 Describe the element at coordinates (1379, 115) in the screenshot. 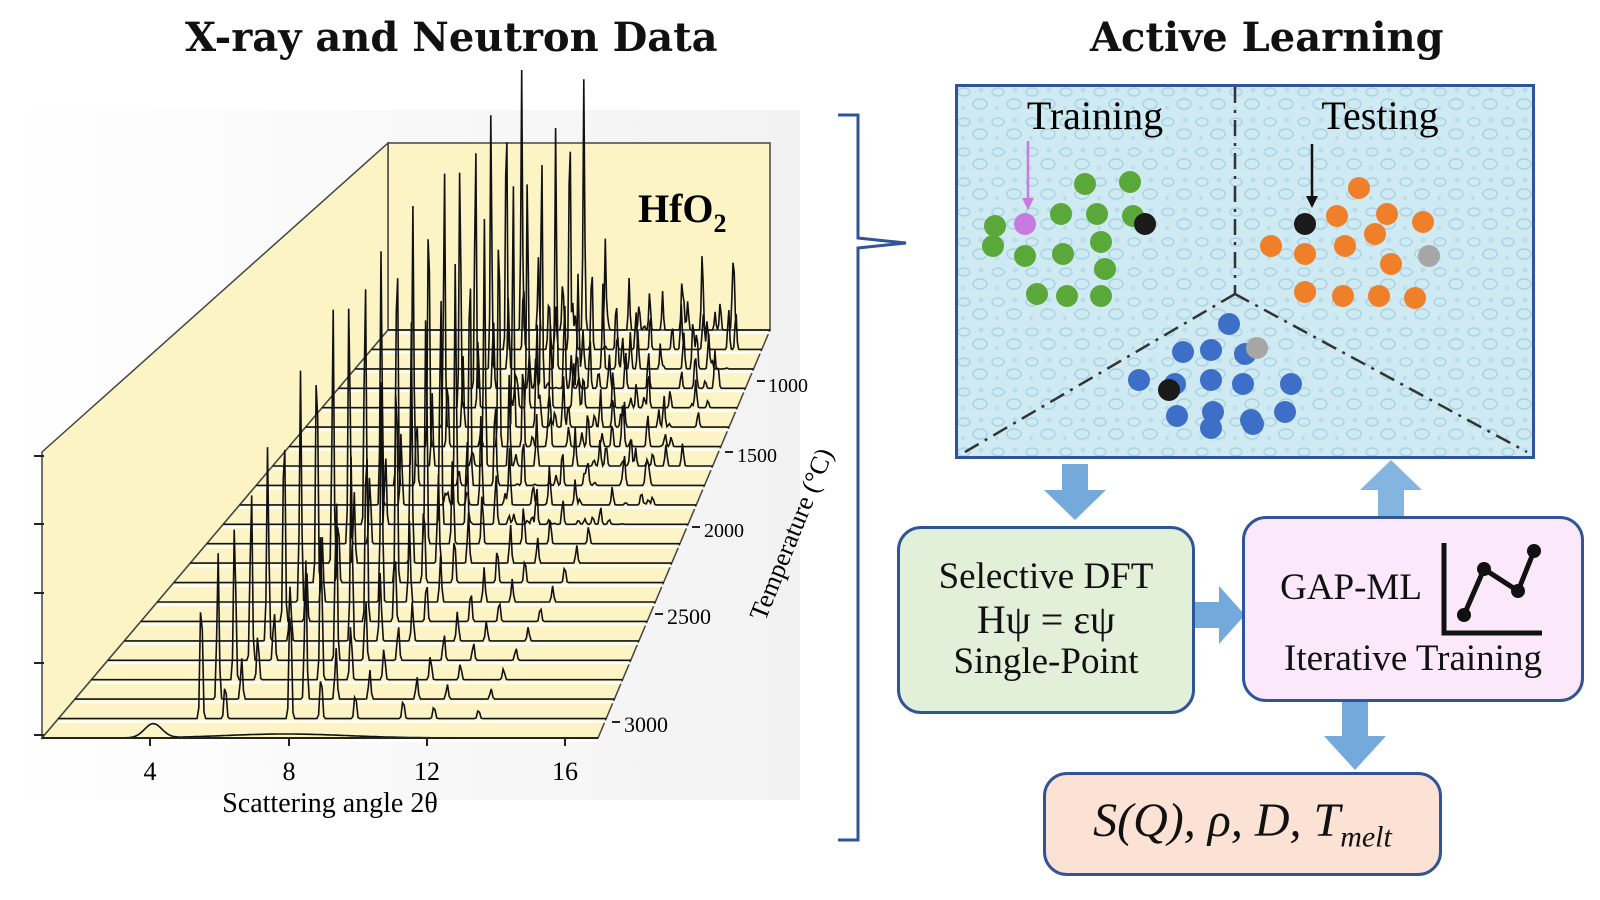

I see `testing-label: Testing` at that location.